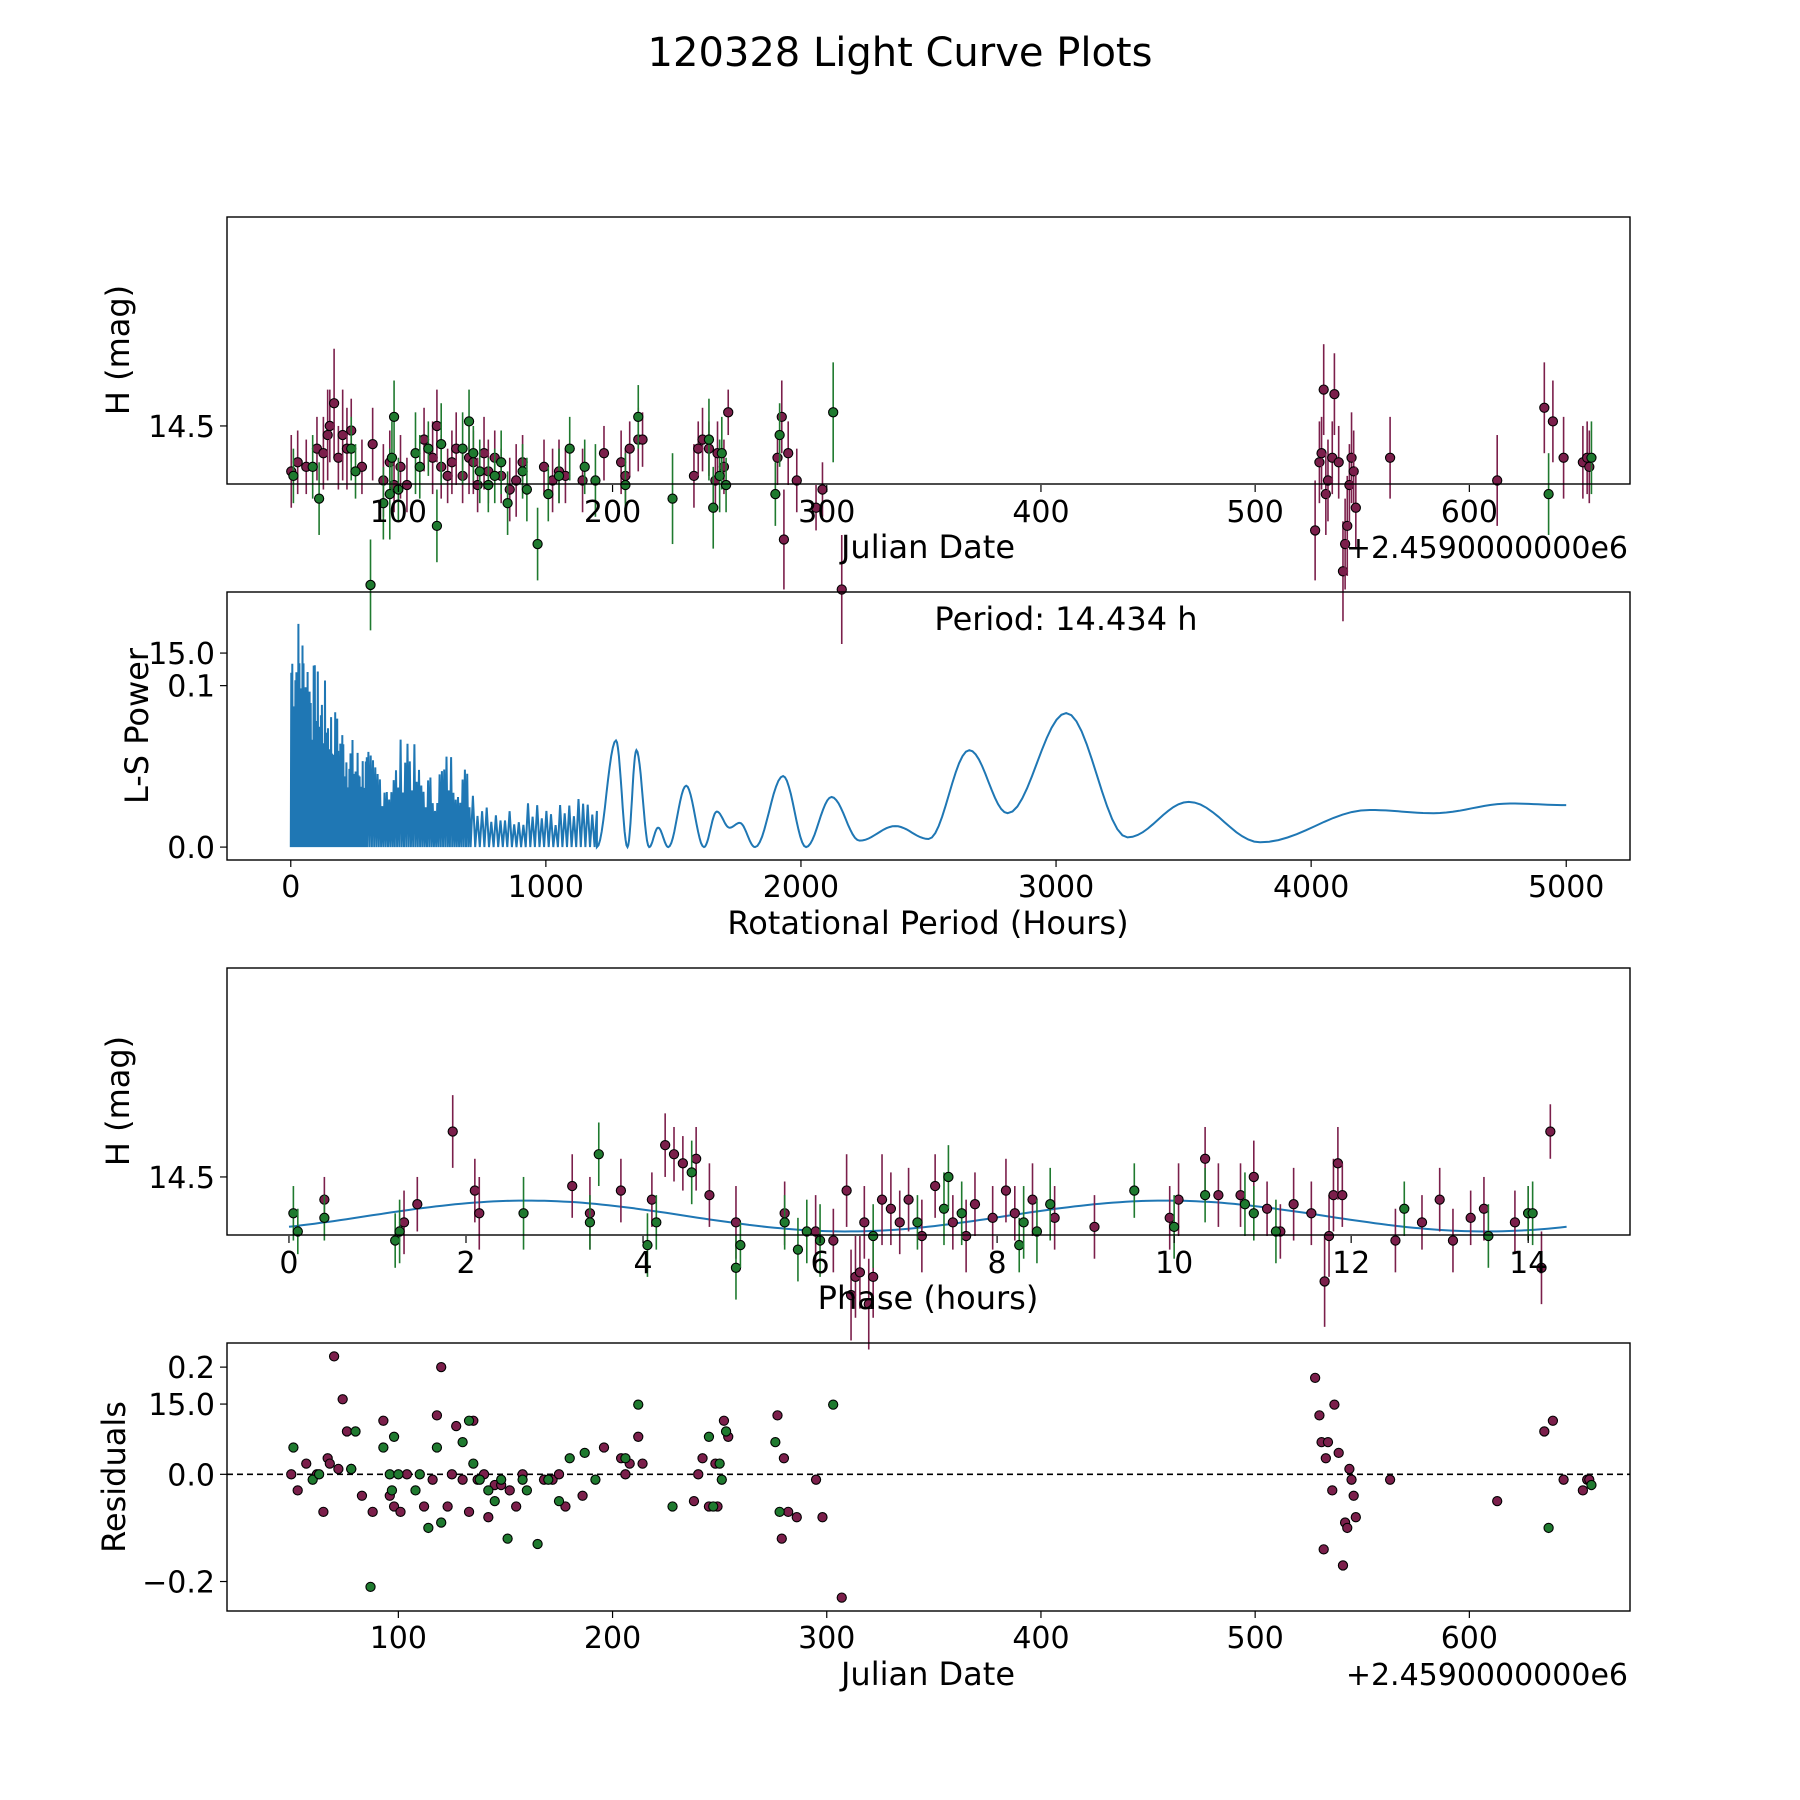  What do you see at coordinates (927, 547) in the screenshot?
I see `light-curve-xlabel: Julian Date` at bounding box center [927, 547].